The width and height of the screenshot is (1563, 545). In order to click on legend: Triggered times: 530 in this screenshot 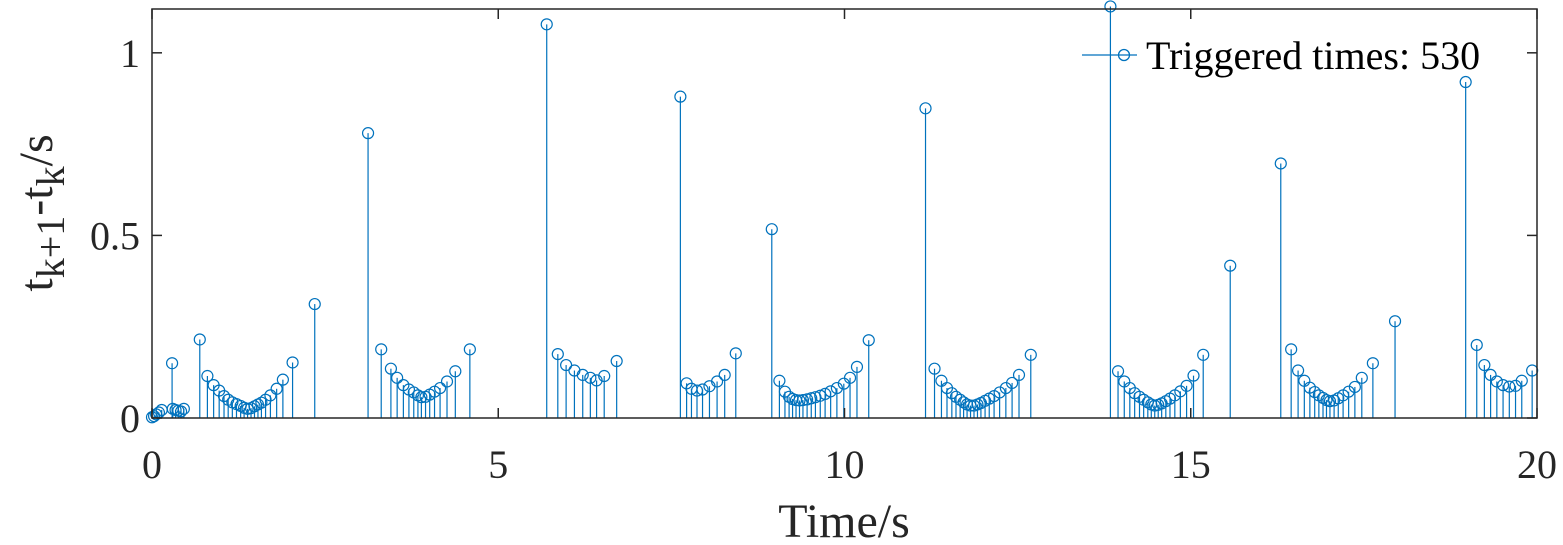, I will do `click(1281, 55)`.